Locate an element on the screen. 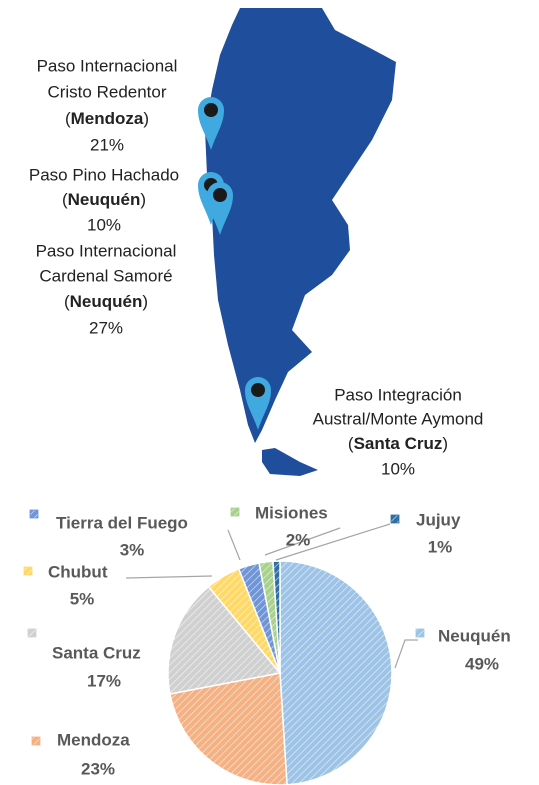  crossing-name: Cristo Redentor is located at coordinates (106, 91).